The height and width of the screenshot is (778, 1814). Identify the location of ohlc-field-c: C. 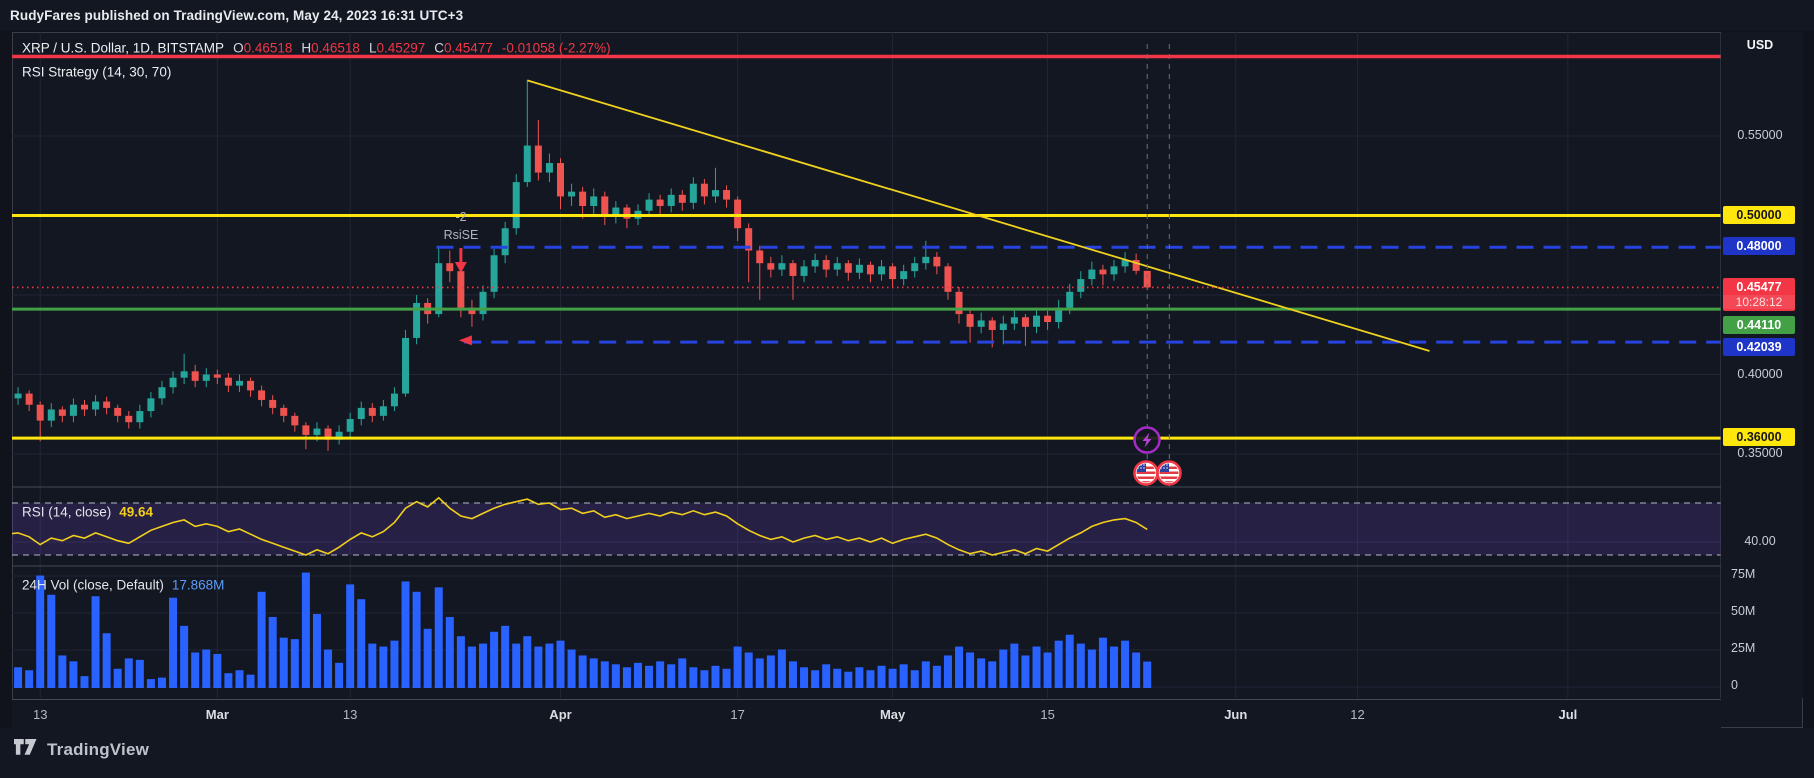
(439, 48).